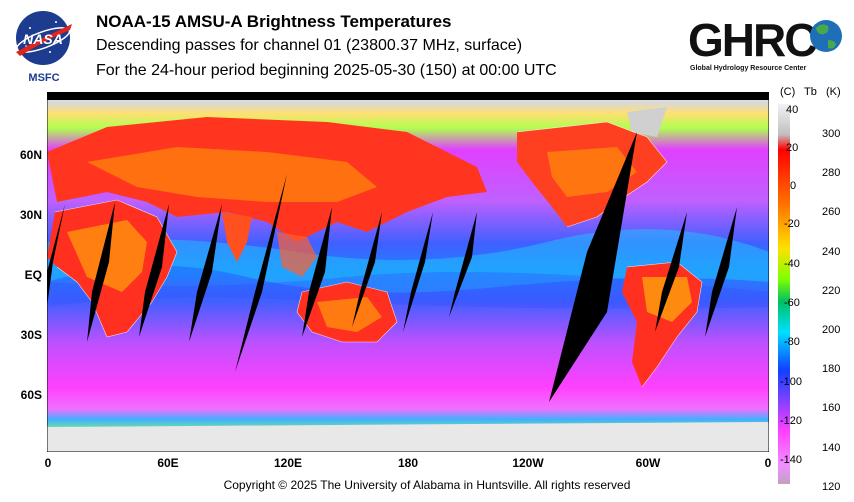 The height and width of the screenshot is (502, 854). What do you see at coordinates (30, 155) in the screenshot?
I see `lat-label-60n: 60N` at bounding box center [30, 155].